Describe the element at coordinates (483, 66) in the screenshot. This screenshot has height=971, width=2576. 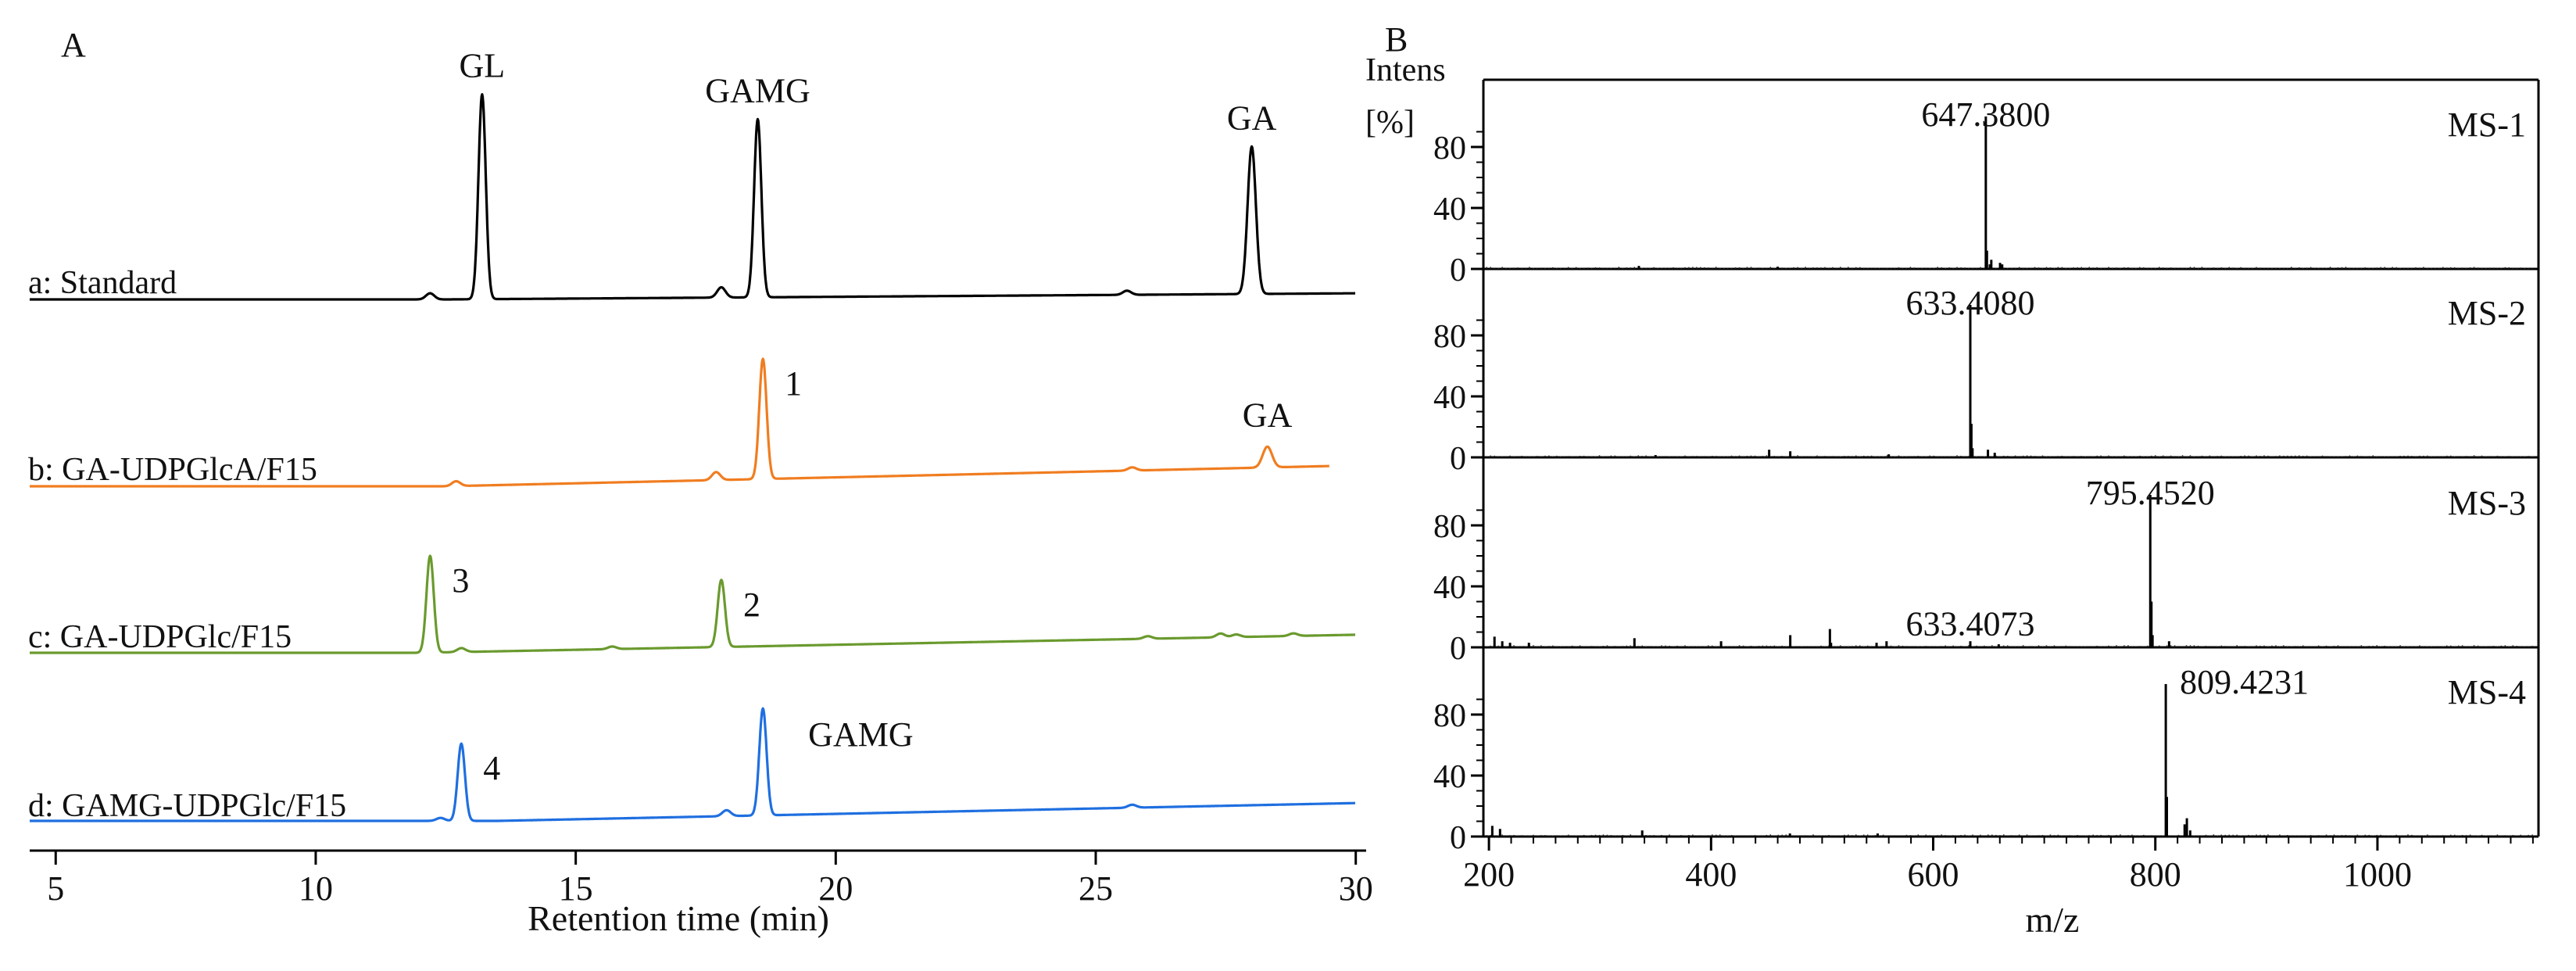
I see `chromatogram-peak-label: GL` at that location.